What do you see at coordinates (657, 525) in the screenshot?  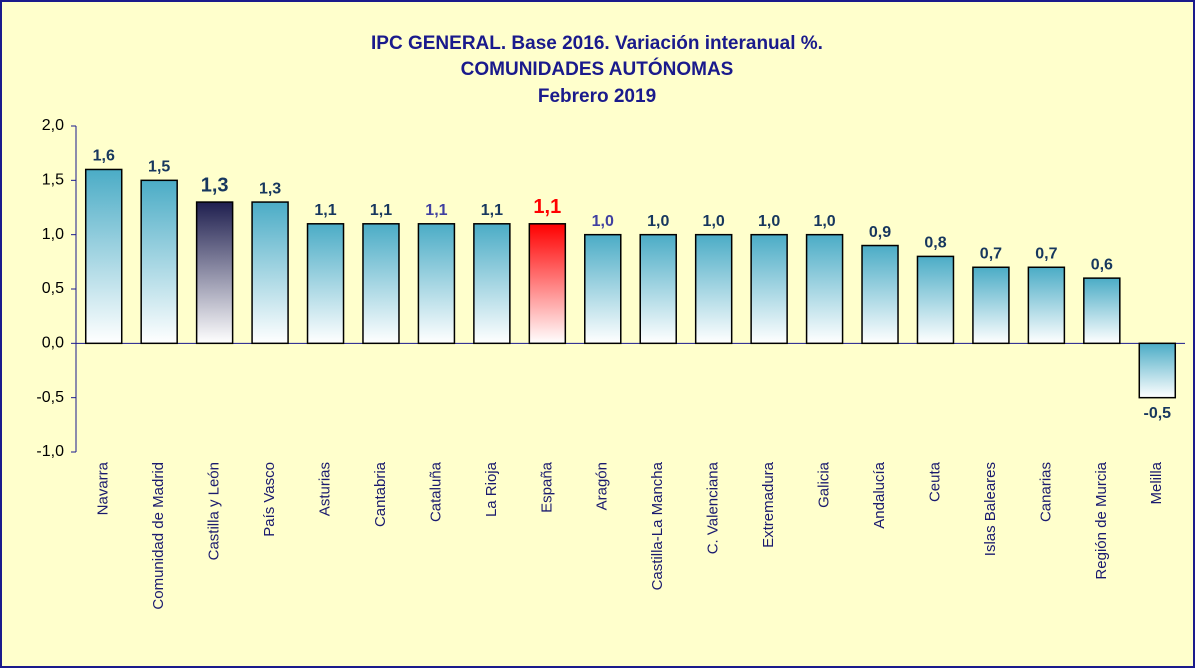 I see `x-tick-label: Castilla-La Mancha` at bounding box center [657, 525].